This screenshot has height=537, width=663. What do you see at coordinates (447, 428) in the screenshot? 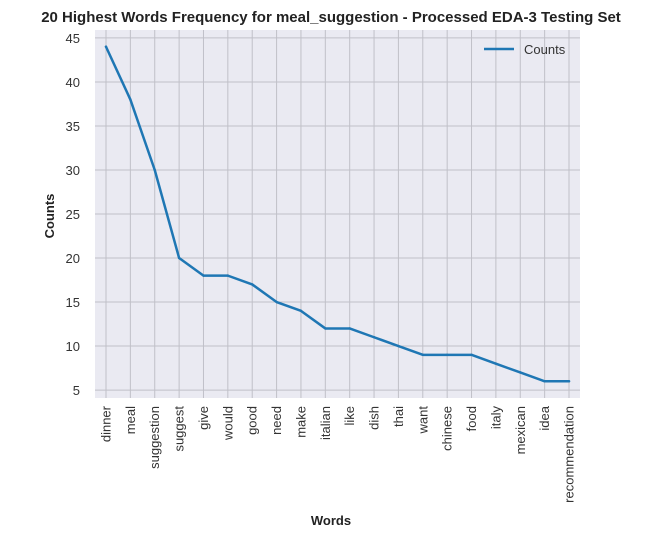
I see `x-tick-label: chinese` at bounding box center [447, 428].